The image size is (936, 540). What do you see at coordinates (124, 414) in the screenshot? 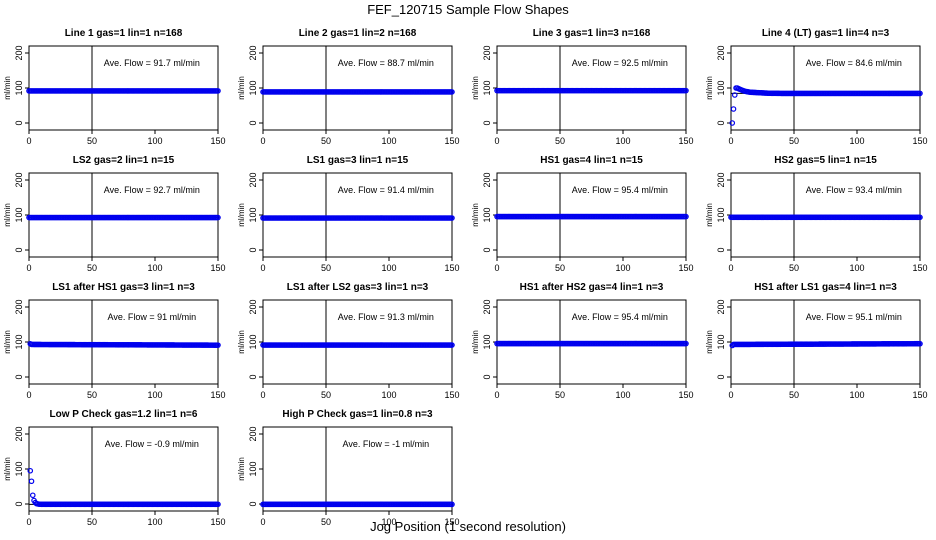
I see `chart-title: Low P Check gas=1.2 lin=1 n=6` at bounding box center [124, 414].